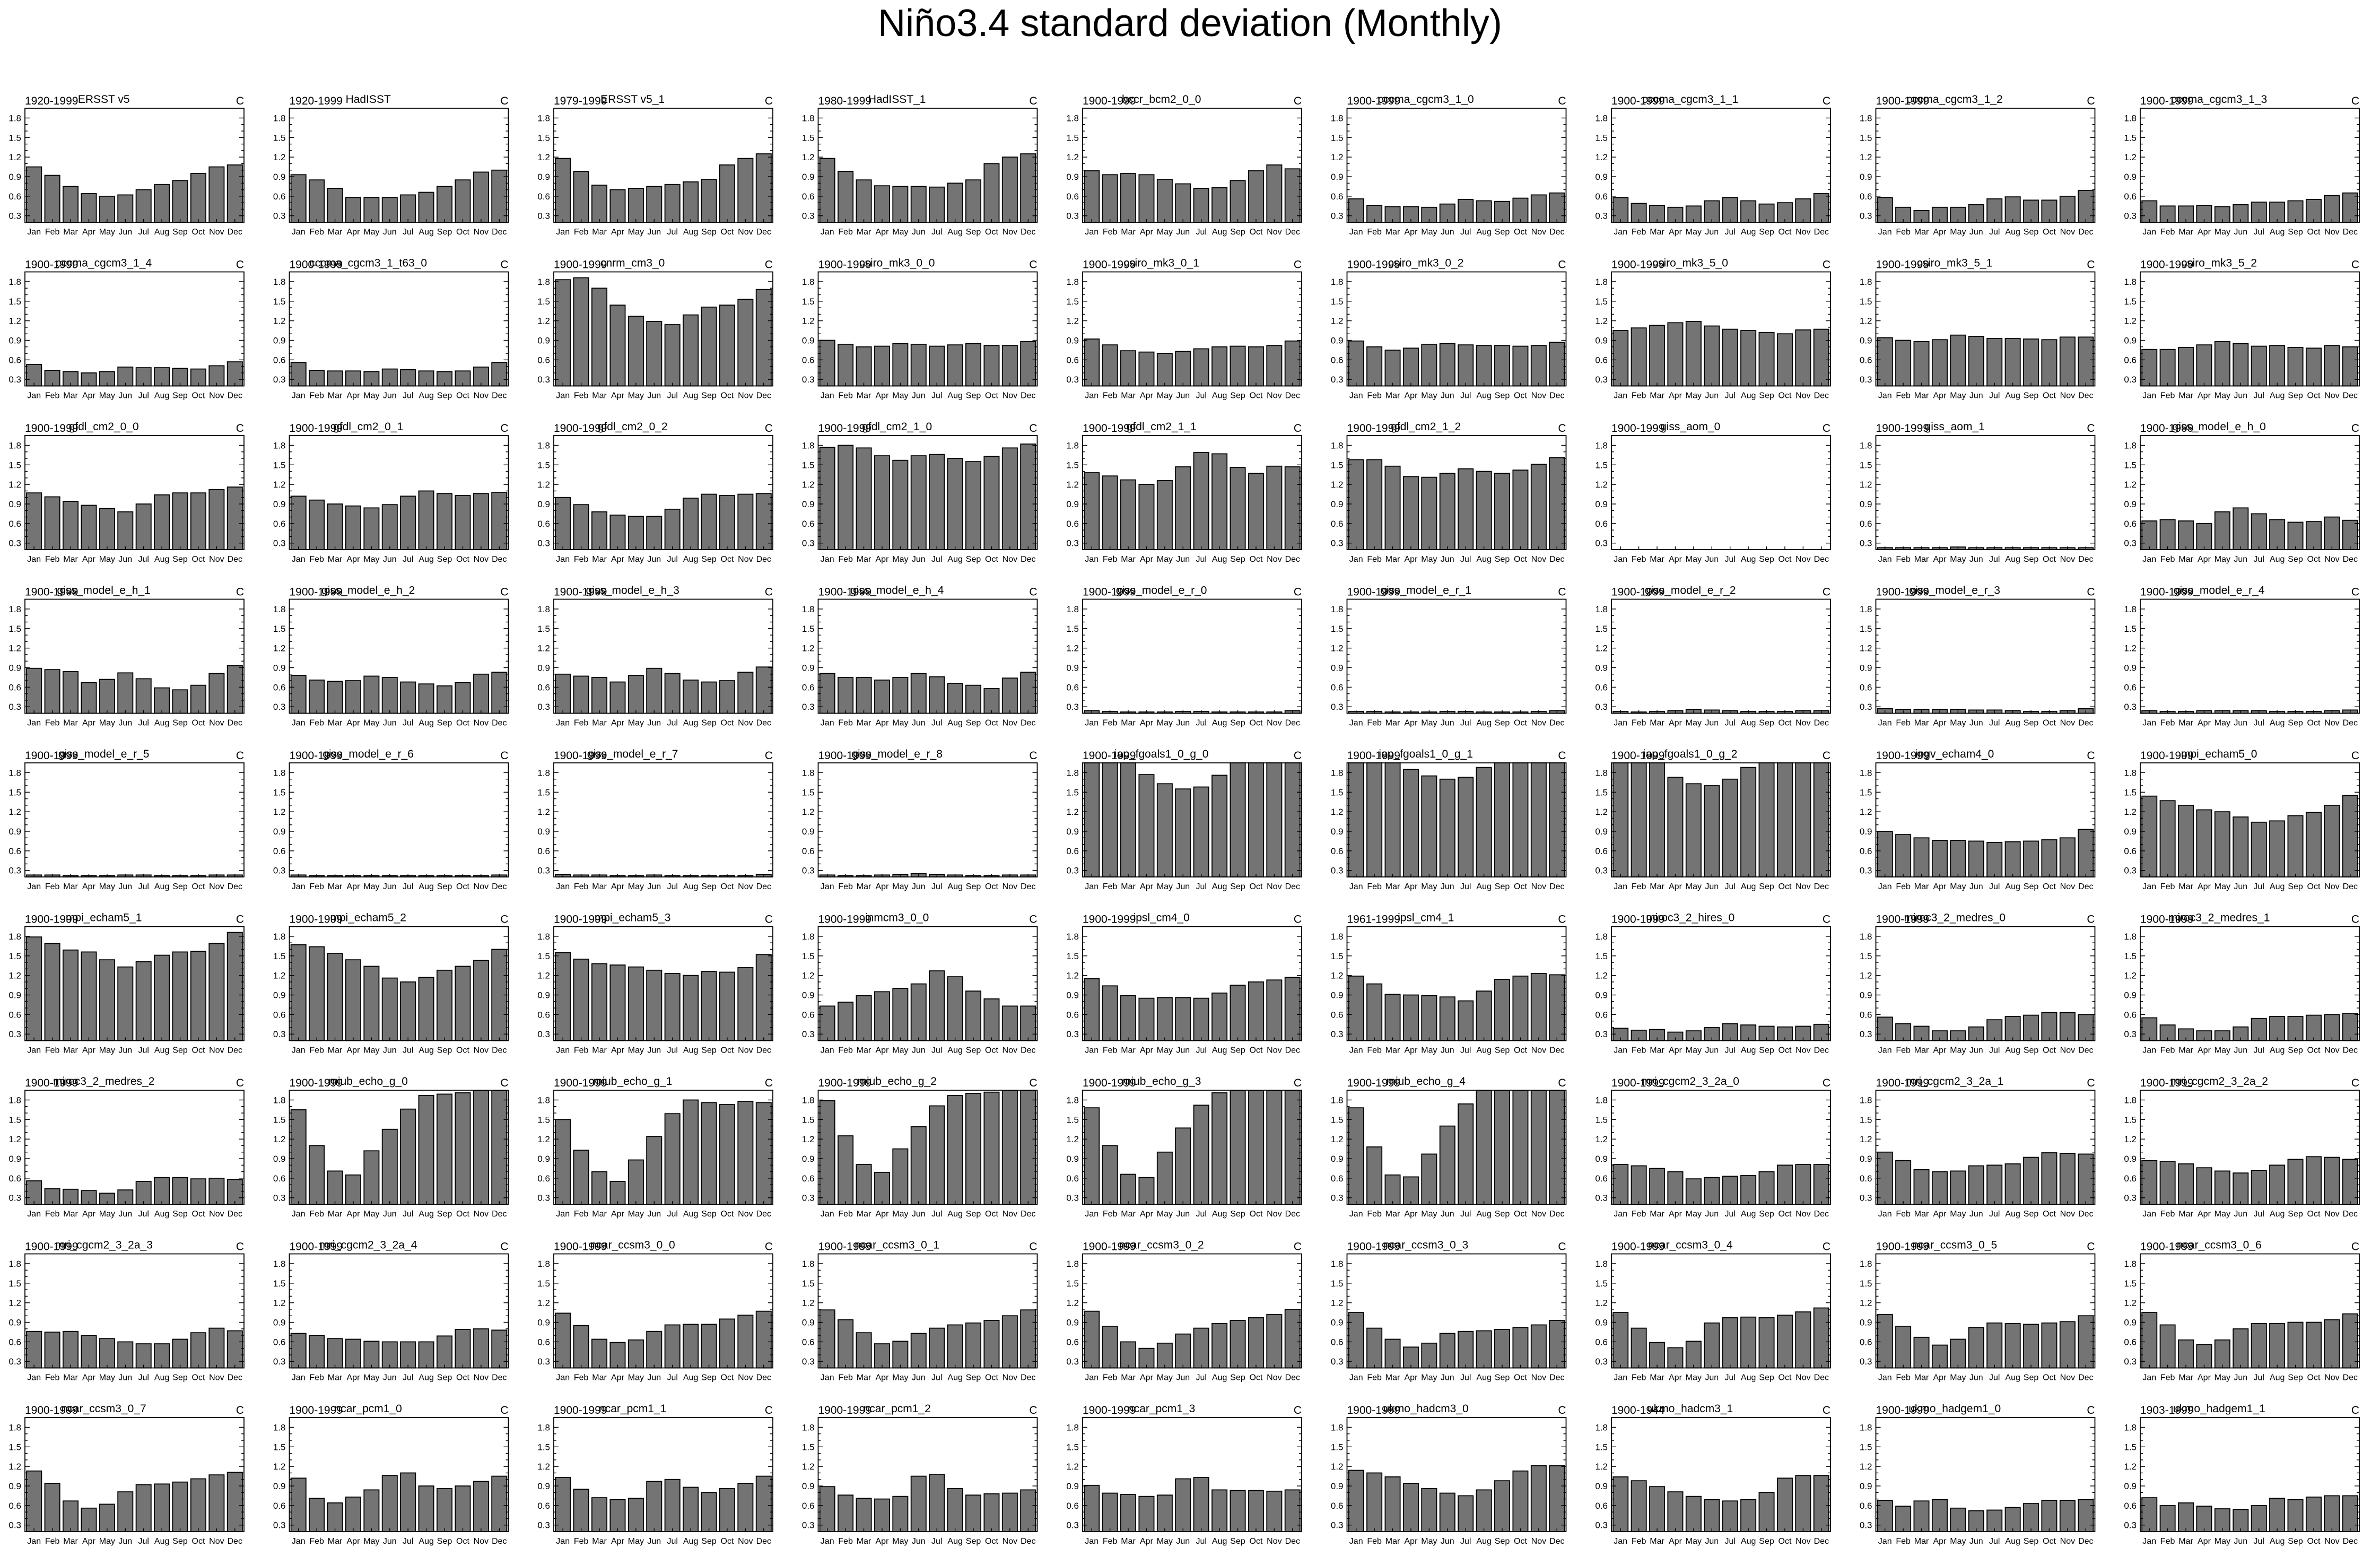  I want to click on panel-title: ERSST v5_1, so click(632, 99).